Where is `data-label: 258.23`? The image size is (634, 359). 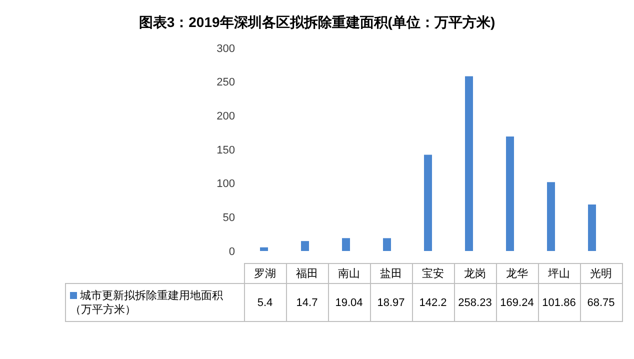
data-label: 258.23 is located at coordinates (475, 303).